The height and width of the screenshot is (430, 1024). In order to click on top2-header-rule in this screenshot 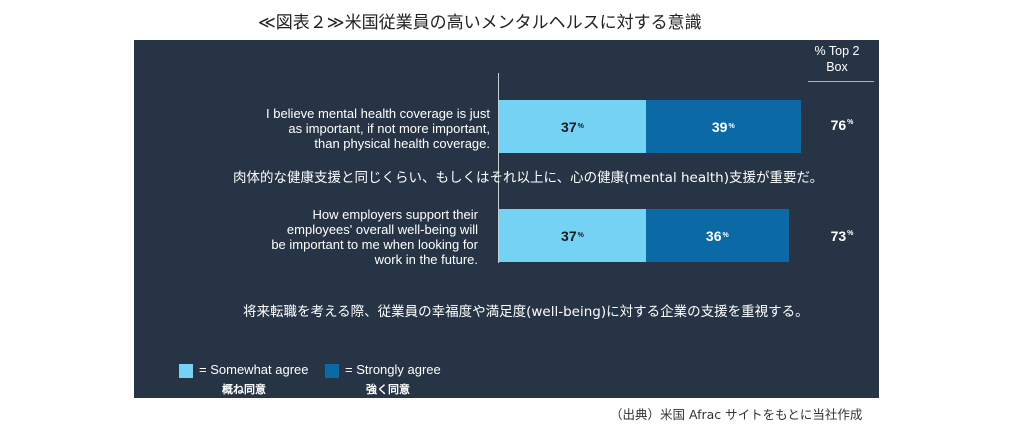, I will do `click(841, 81)`.